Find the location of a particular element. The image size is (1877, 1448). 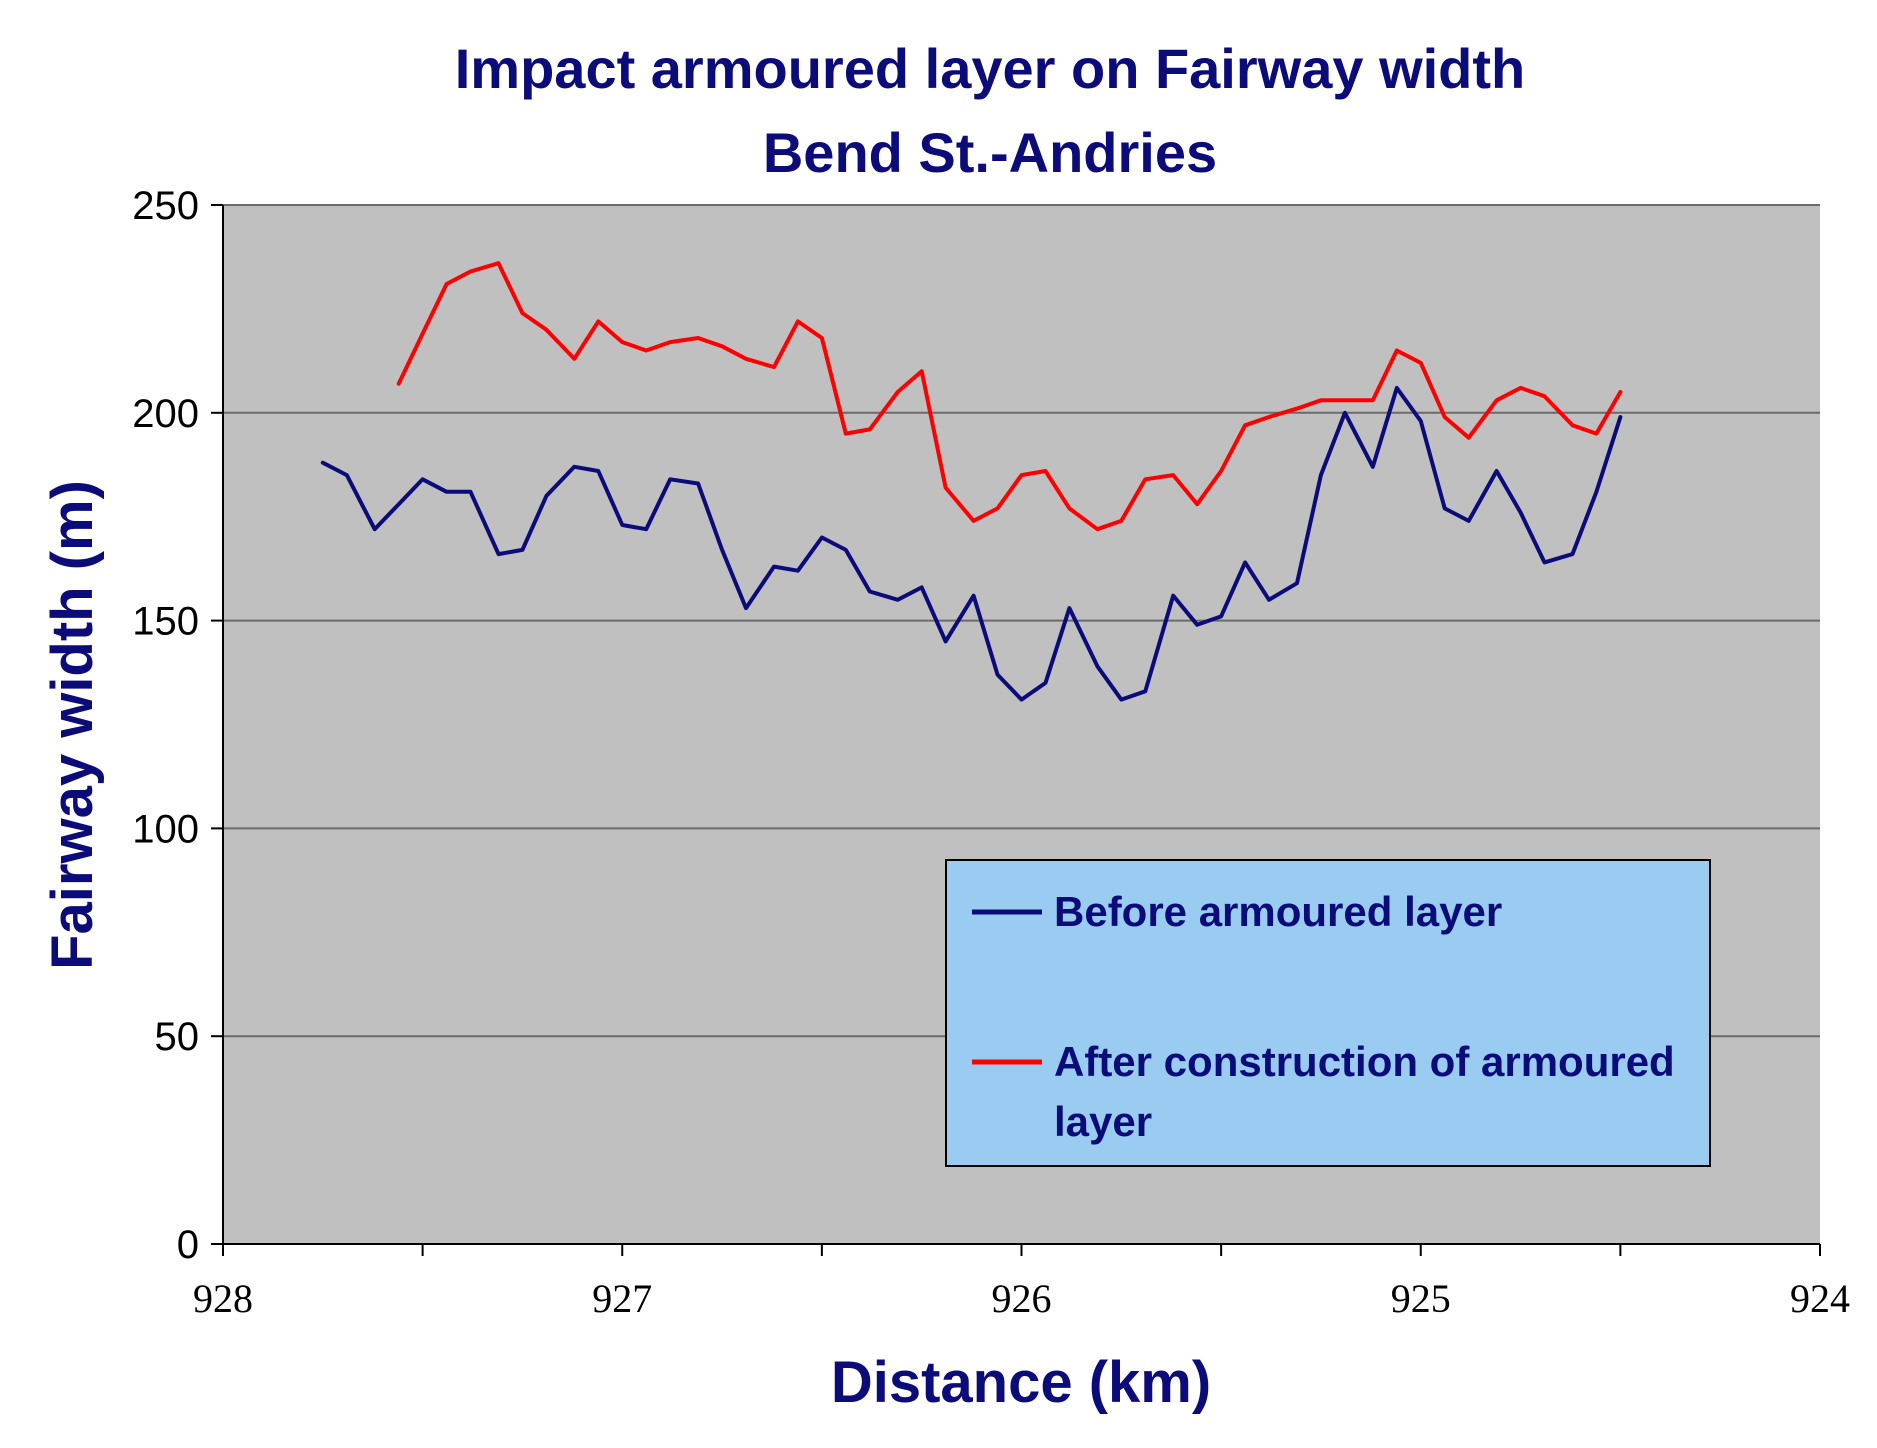

x-tick-labels: 928 927 926 925 924 is located at coordinates (1021, 1298).